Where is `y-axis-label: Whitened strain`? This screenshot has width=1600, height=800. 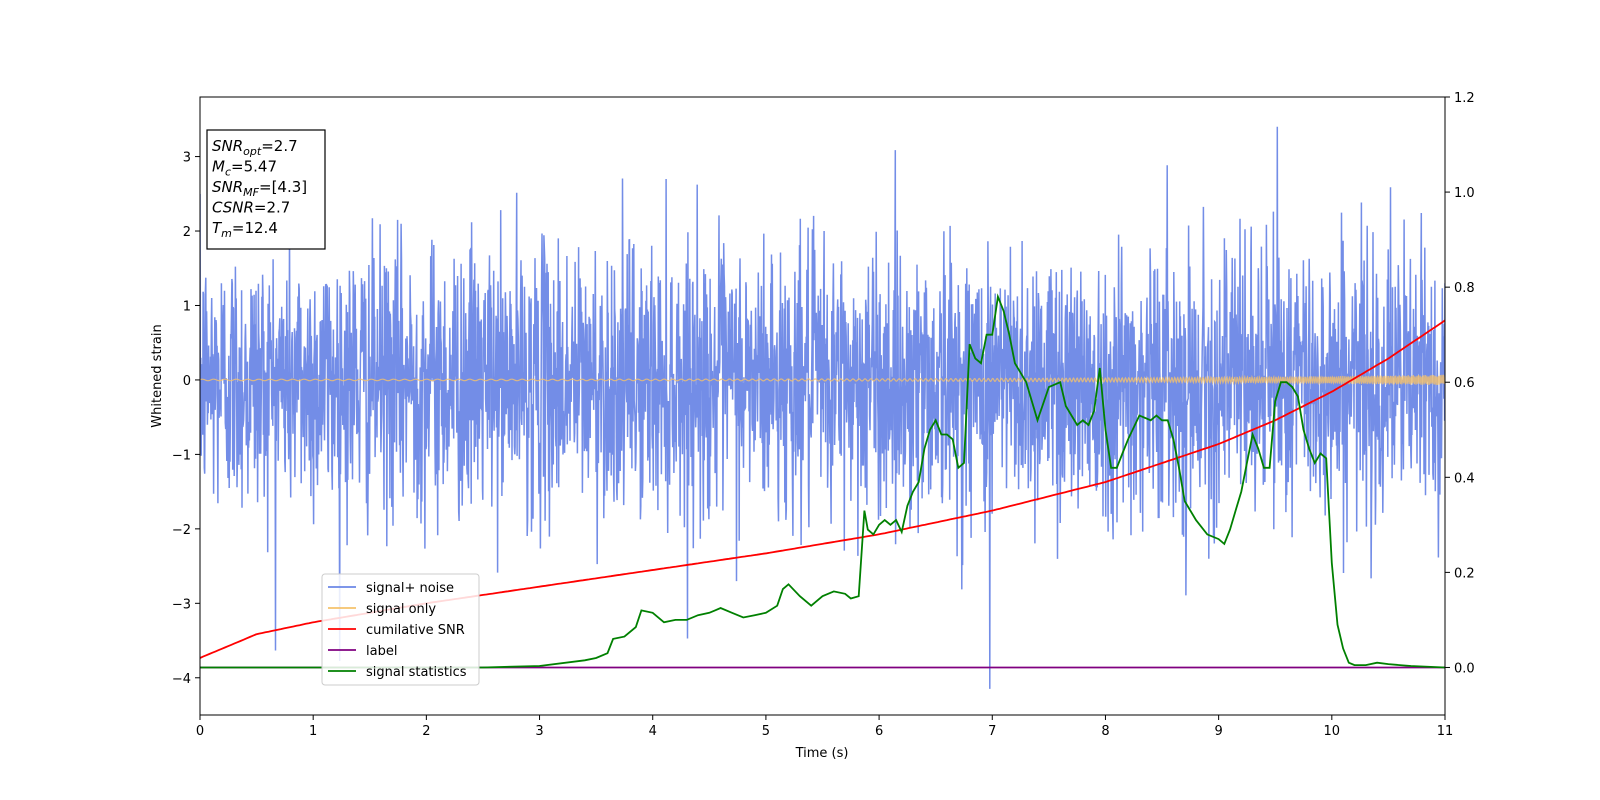
y-axis-label: Whitened strain is located at coordinates (157, 375).